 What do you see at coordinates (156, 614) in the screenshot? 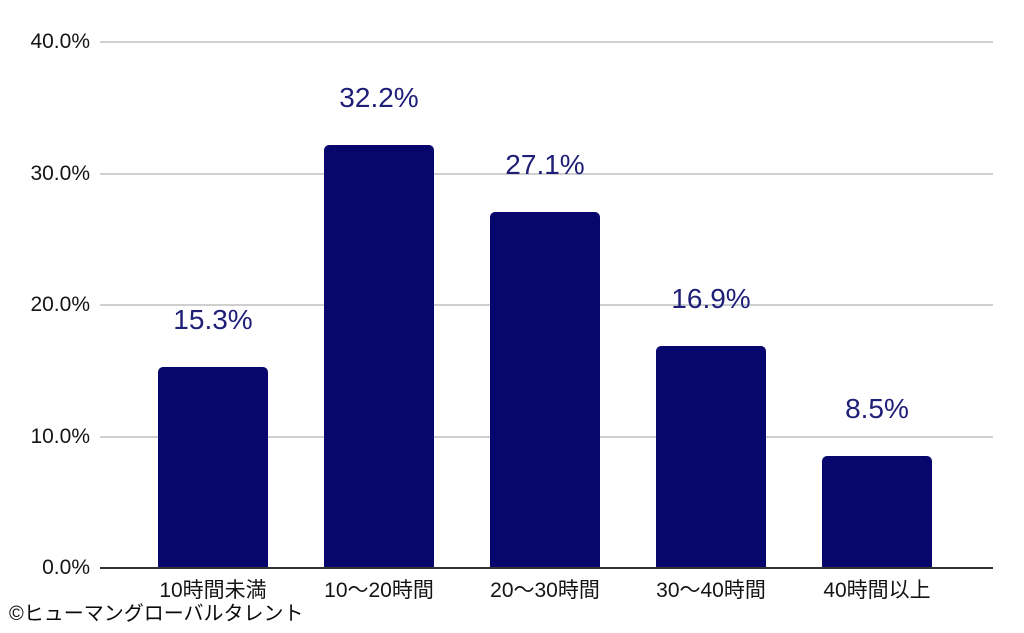
I see `copyright-text: ©ヒューマングローバルタレント` at bounding box center [156, 614].